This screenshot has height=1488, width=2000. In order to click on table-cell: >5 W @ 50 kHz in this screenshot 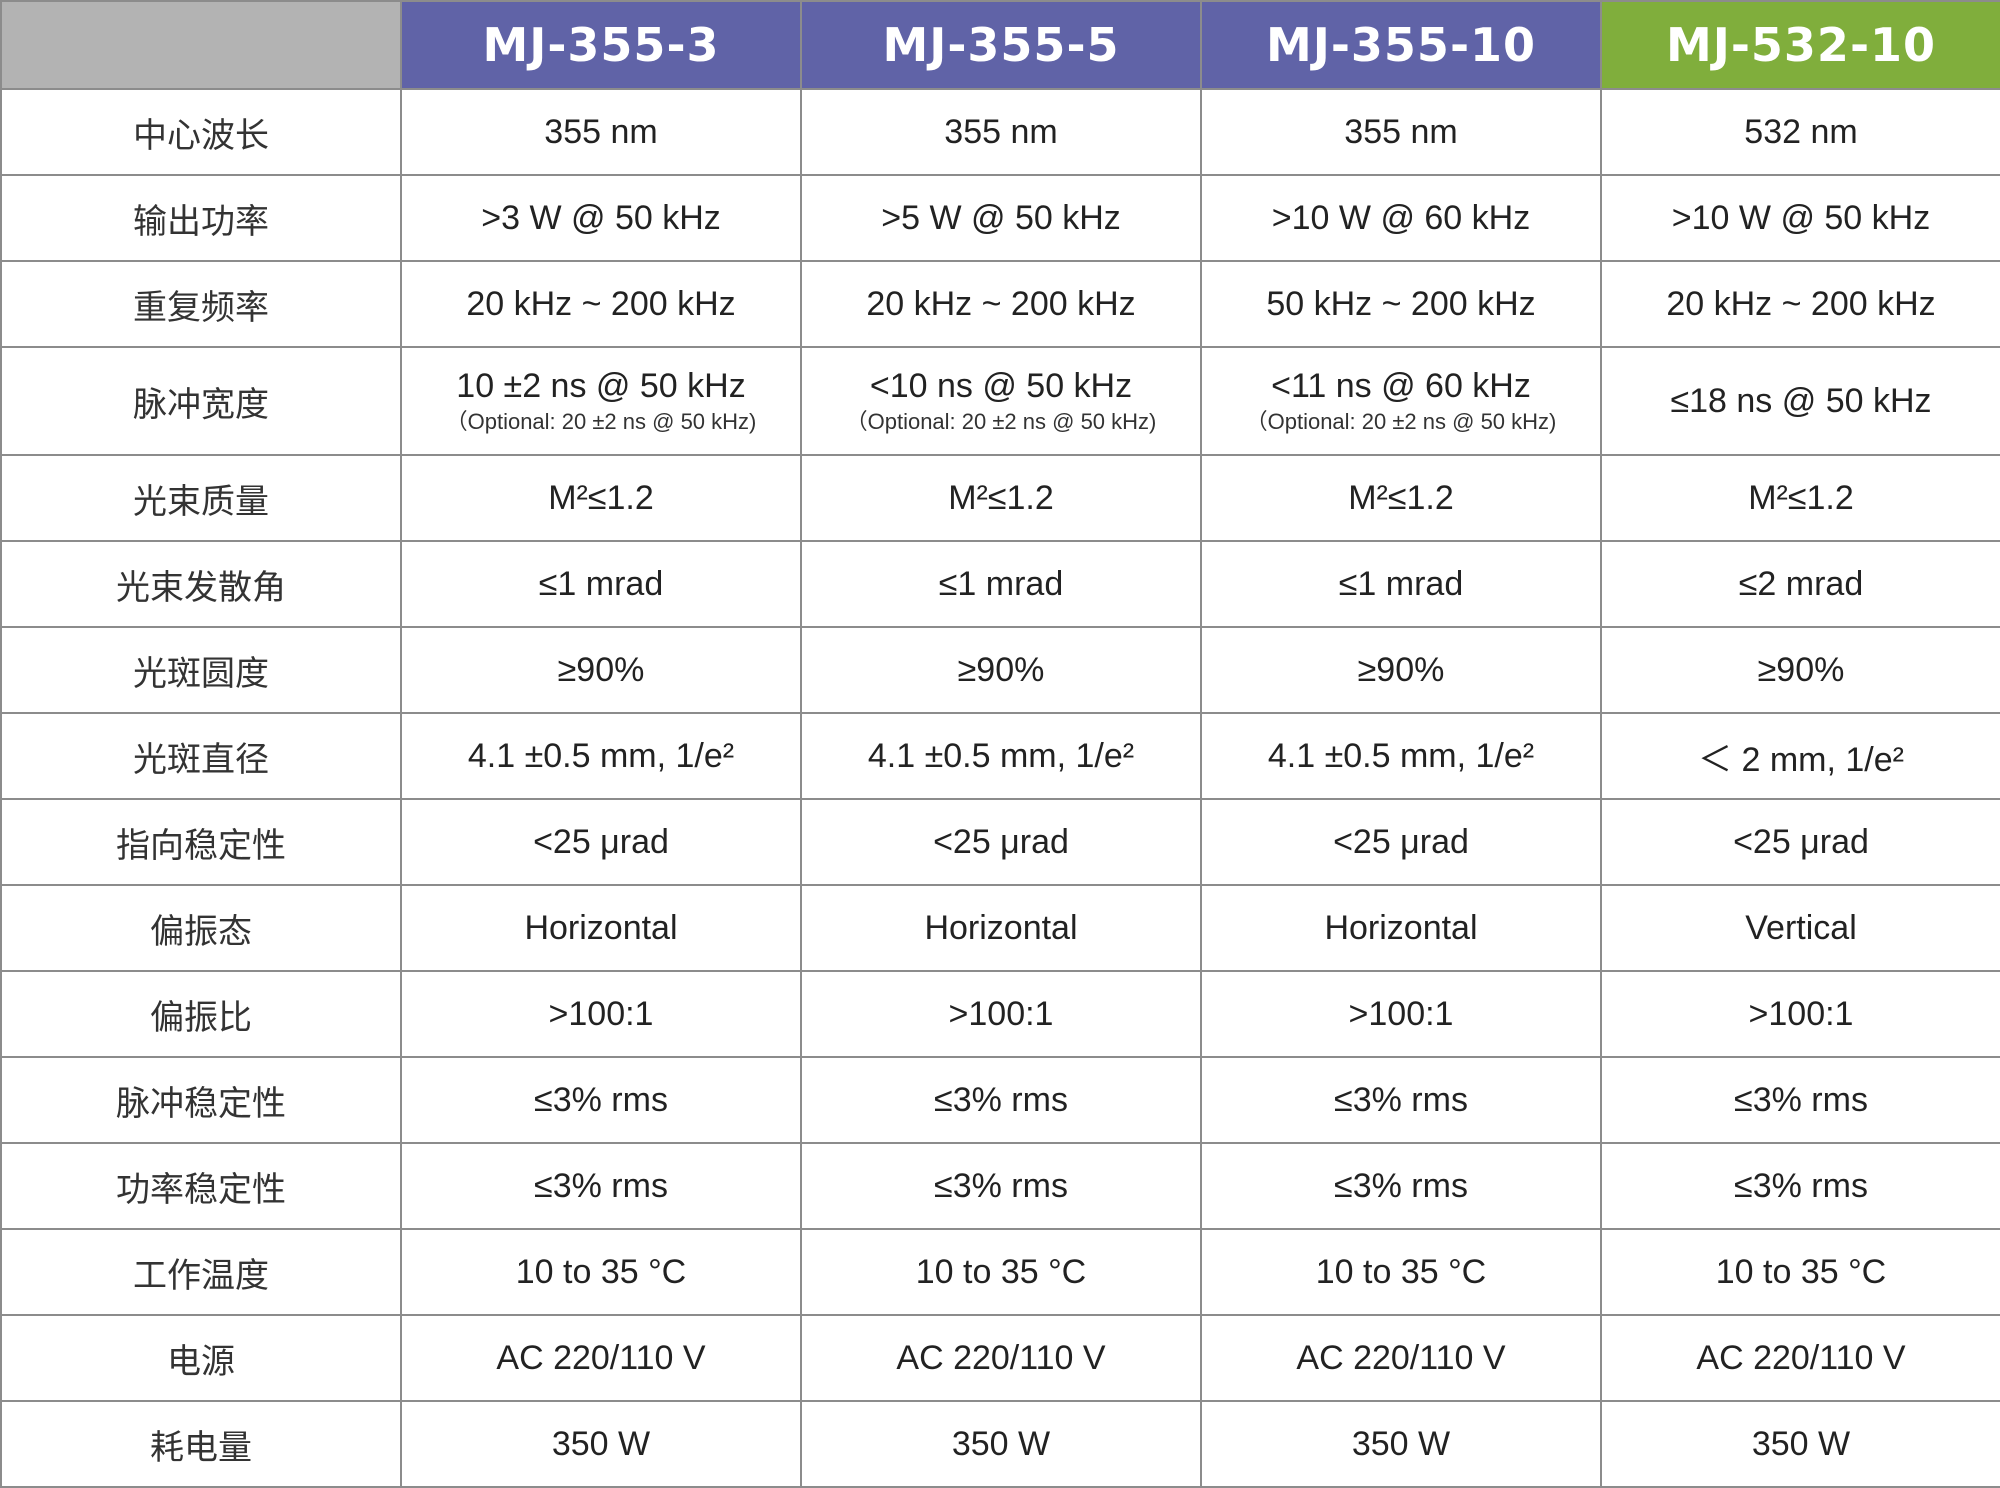, I will do `click(1001, 218)`.